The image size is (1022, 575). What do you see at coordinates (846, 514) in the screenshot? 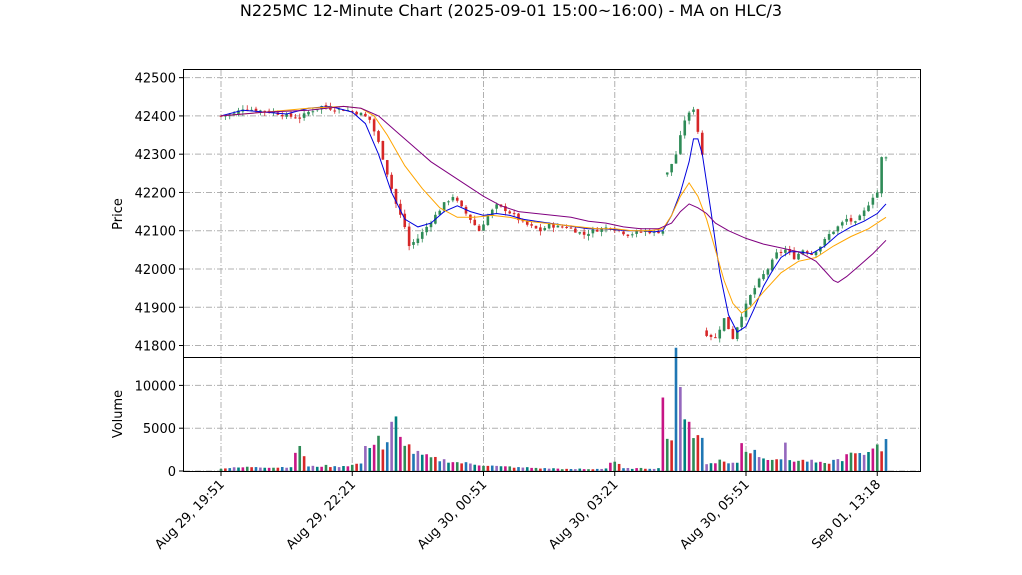
I see `x-tick-label: Sep 01, 13:18` at bounding box center [846, 514].